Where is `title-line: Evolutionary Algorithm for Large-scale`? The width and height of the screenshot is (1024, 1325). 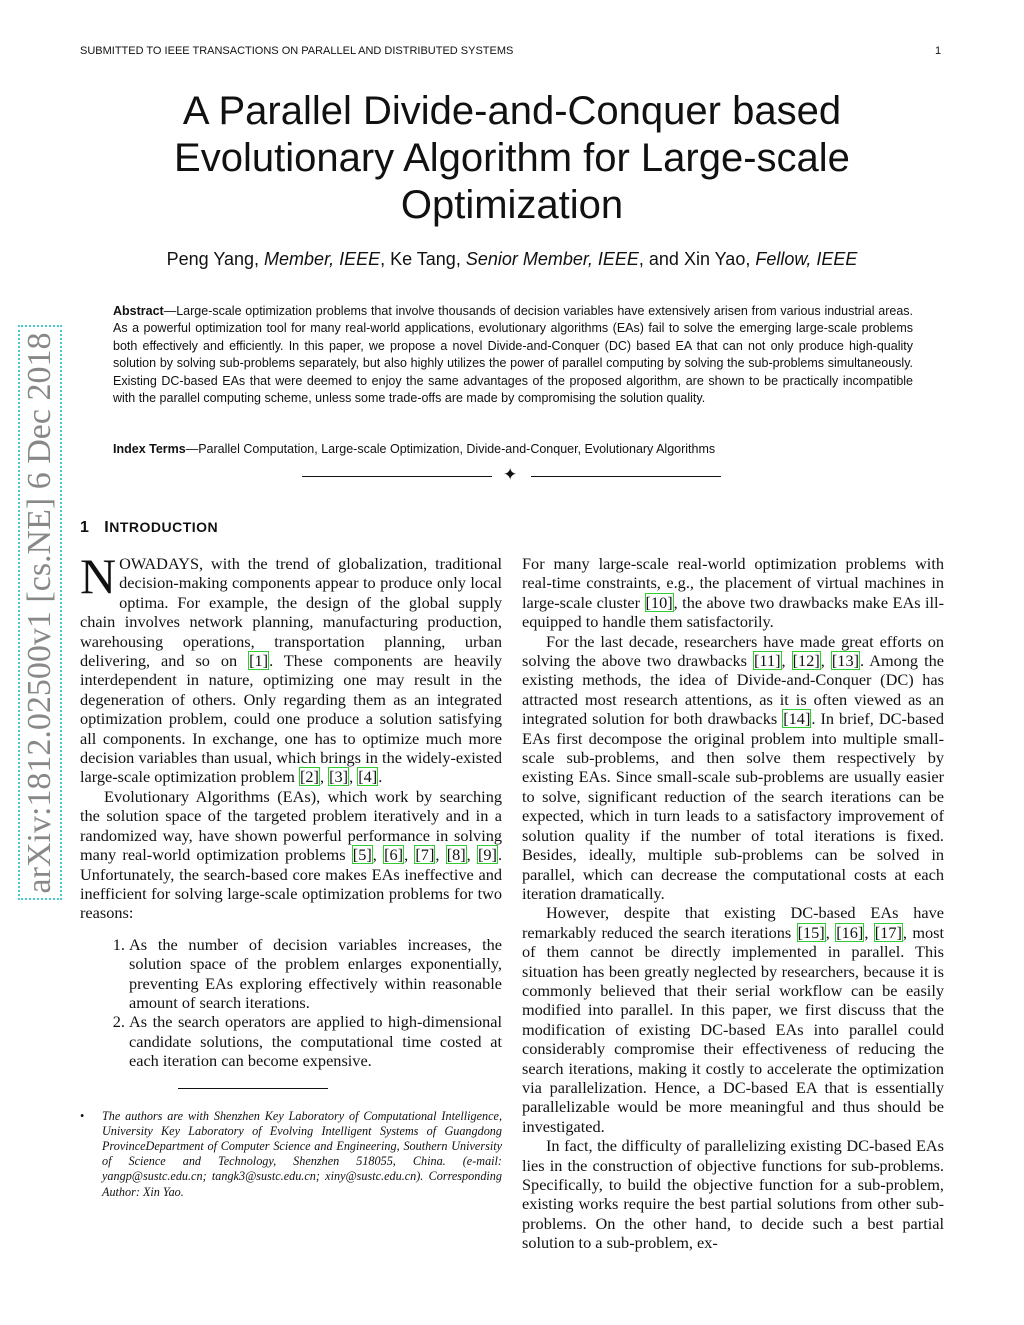
title-line: Evolutionary Algorithm for Large-scale is located at coordinates (512, 158).